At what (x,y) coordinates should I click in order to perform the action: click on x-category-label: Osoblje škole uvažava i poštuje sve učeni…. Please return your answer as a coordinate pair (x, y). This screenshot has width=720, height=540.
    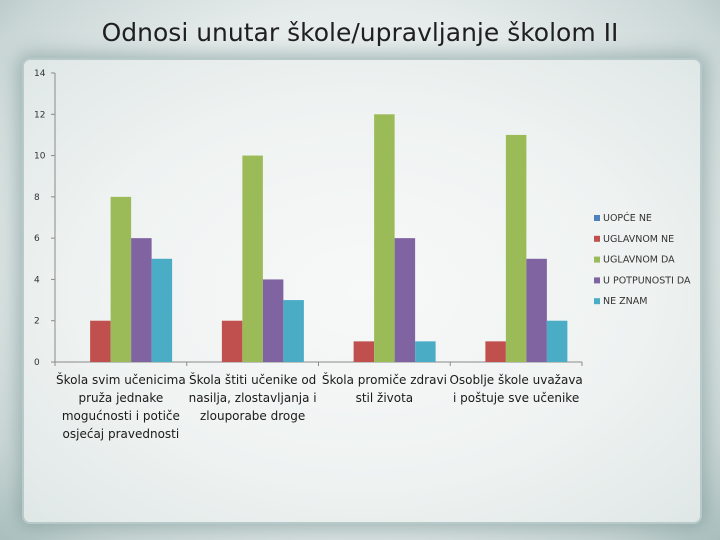
    Looking at the image, I should click on (515, 389).